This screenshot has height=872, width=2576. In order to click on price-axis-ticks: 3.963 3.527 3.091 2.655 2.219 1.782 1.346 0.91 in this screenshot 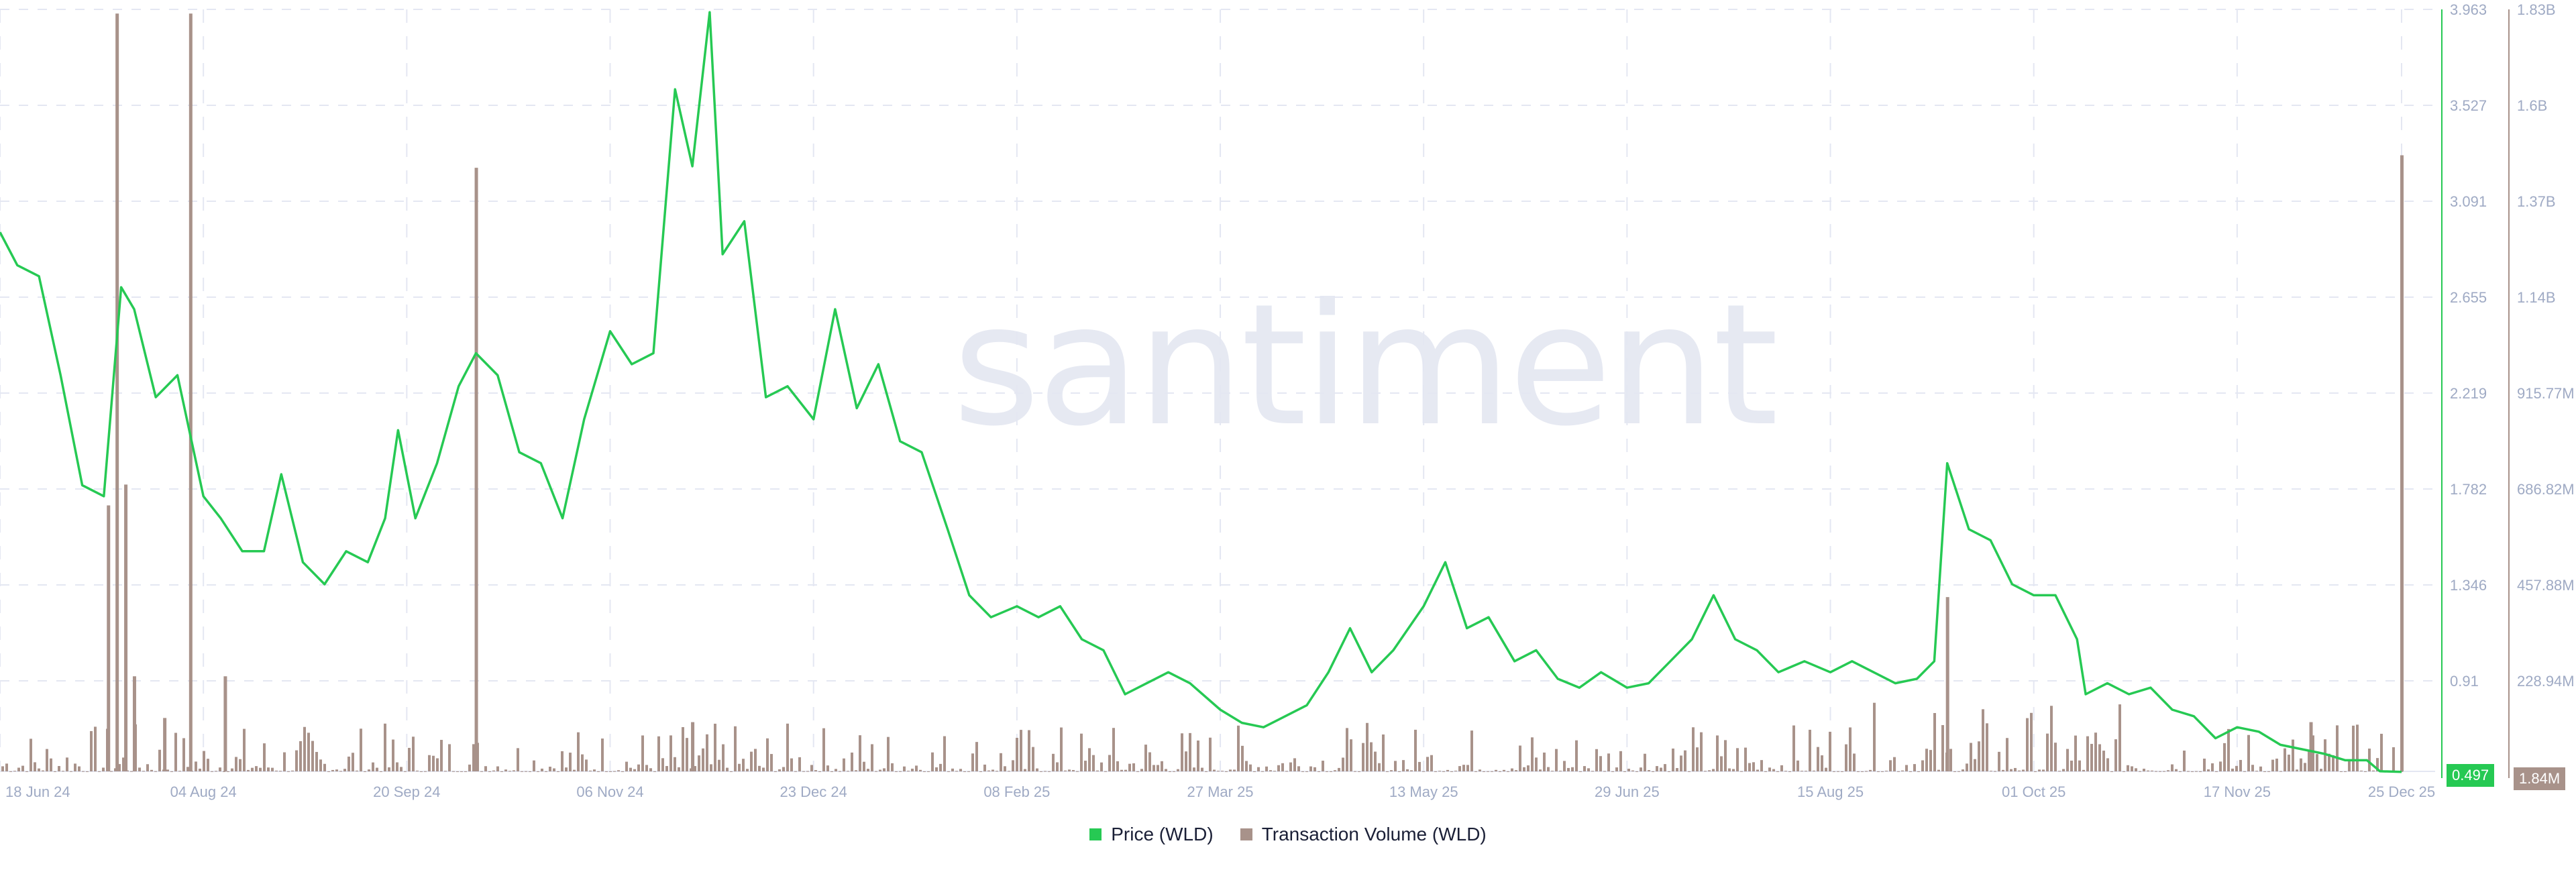, I will do `click(2468, 345)`.